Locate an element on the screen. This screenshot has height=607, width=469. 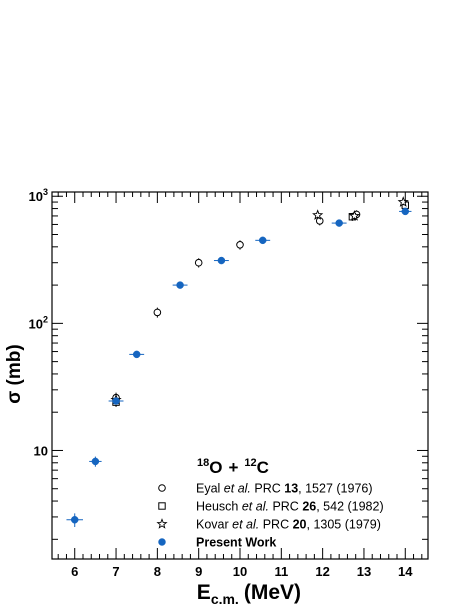
reaction-projectile: O is located at coordinates (215, 467).